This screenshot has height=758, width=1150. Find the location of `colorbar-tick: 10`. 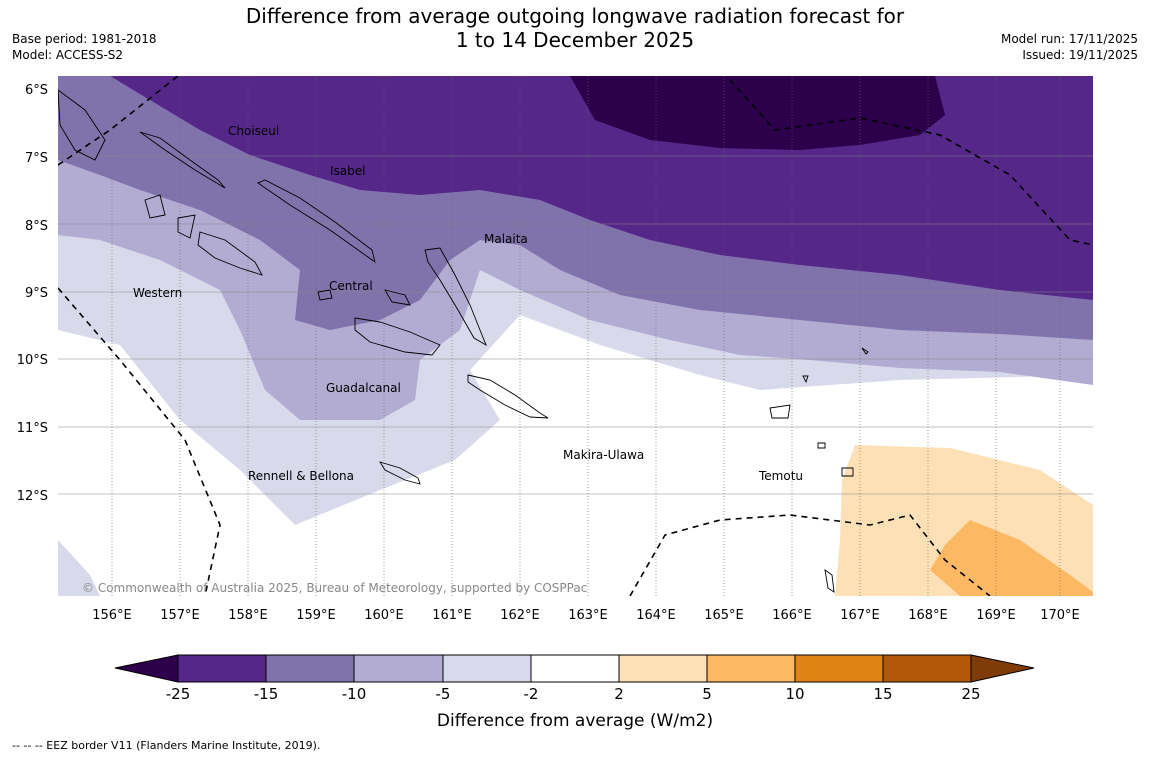

colorbar-tick: 10 is located at coordinates (794, 694).